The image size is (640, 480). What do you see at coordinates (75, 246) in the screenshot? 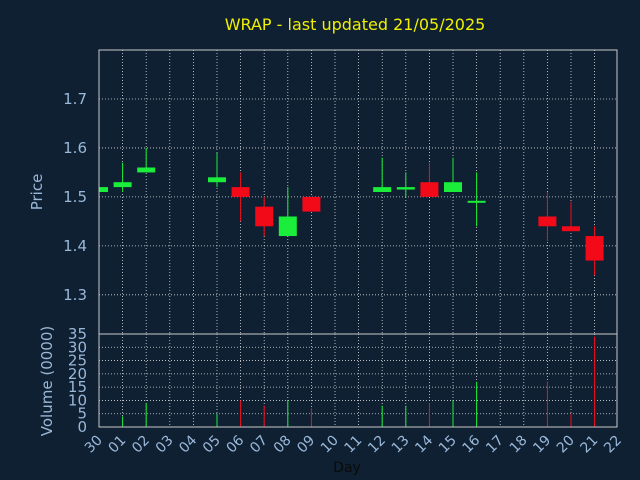
I see `price-tick-label: 1.4` at bounding box center [75, 246].